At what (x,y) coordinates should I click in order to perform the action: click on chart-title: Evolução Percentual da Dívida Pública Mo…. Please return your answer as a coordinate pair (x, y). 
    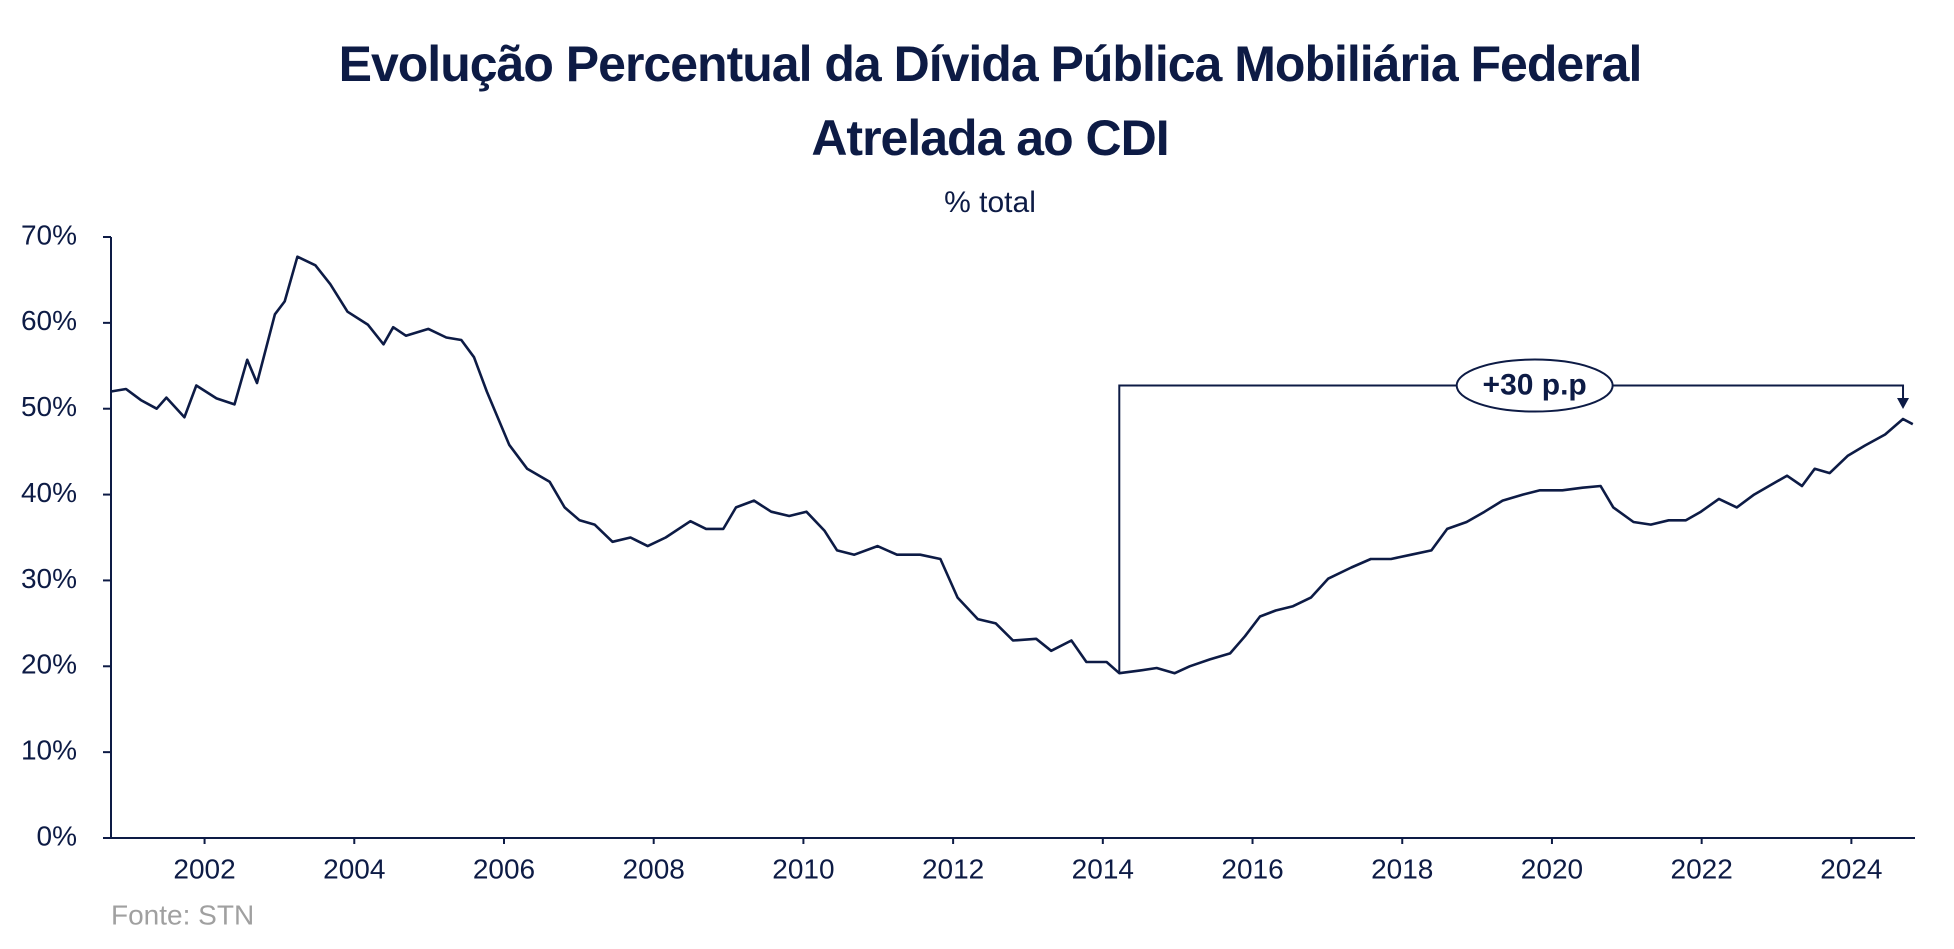
    Looking at the image, I should click on (990, 64).